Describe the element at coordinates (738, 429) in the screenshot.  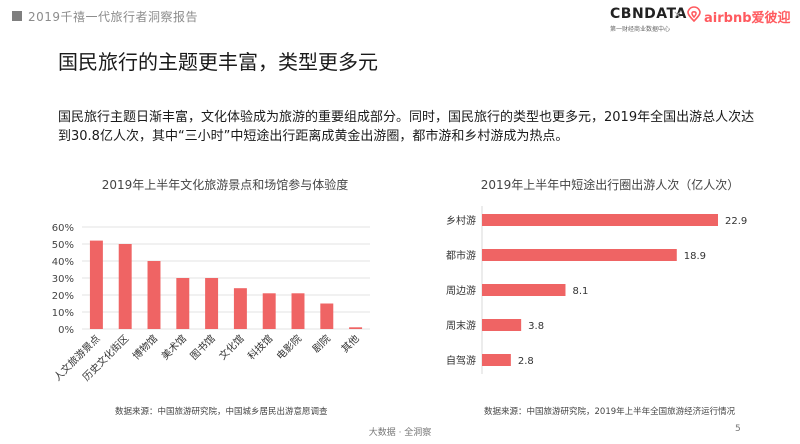
I see `page-number: 5` at that location.